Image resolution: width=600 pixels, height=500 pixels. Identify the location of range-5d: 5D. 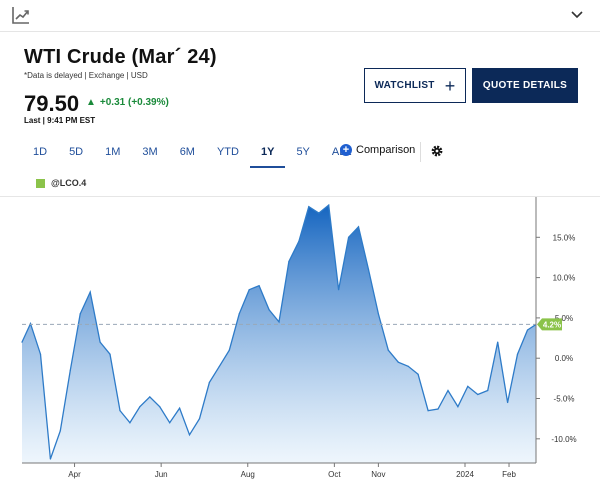
(76, 152).